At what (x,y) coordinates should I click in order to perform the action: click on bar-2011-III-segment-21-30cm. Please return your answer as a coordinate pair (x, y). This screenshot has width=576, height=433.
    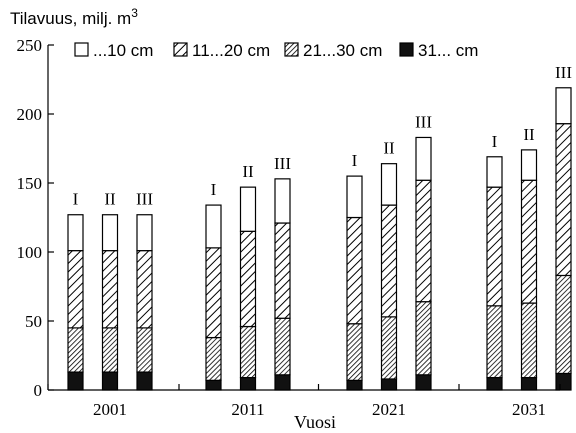
    Looking at the image, I should click on (282, 346).